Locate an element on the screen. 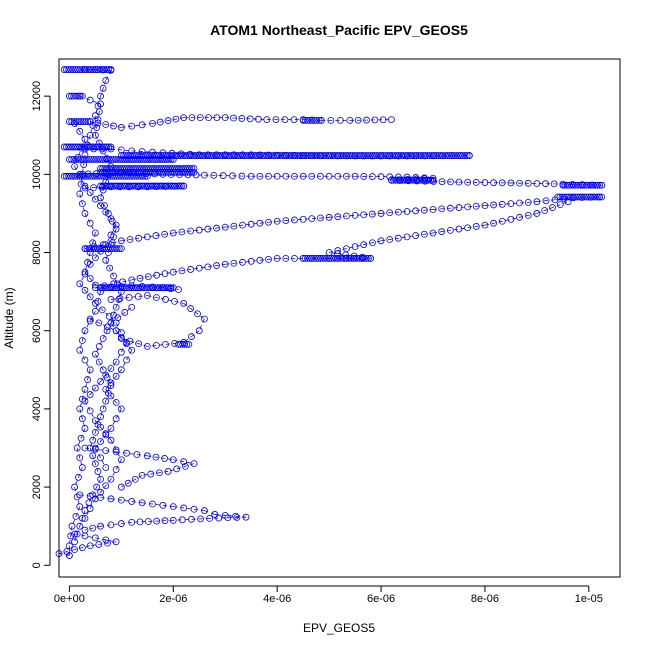  chart-title: ATOM1 Northeast_Pacific EPV_GEOS5 is located at coordinates (339, 30).